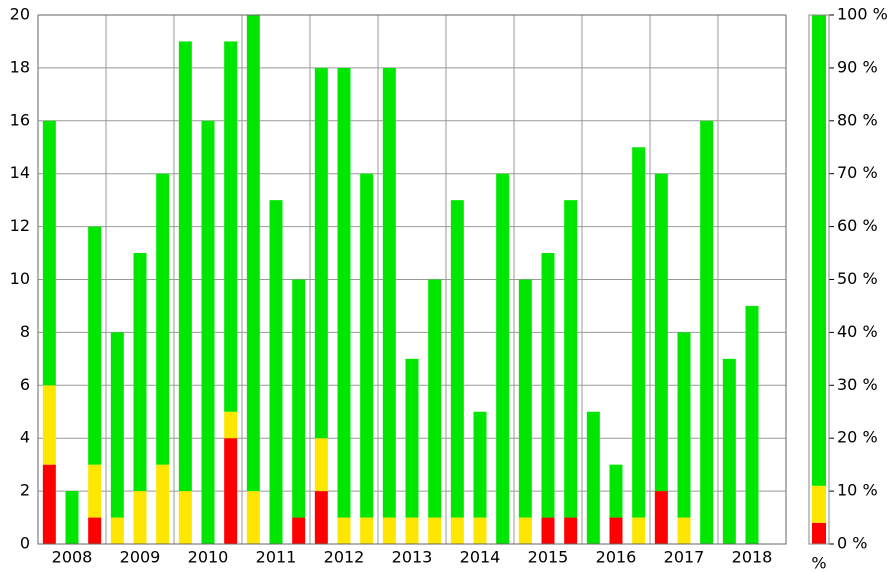  I want to click on plot-frame, so click(819, 279).